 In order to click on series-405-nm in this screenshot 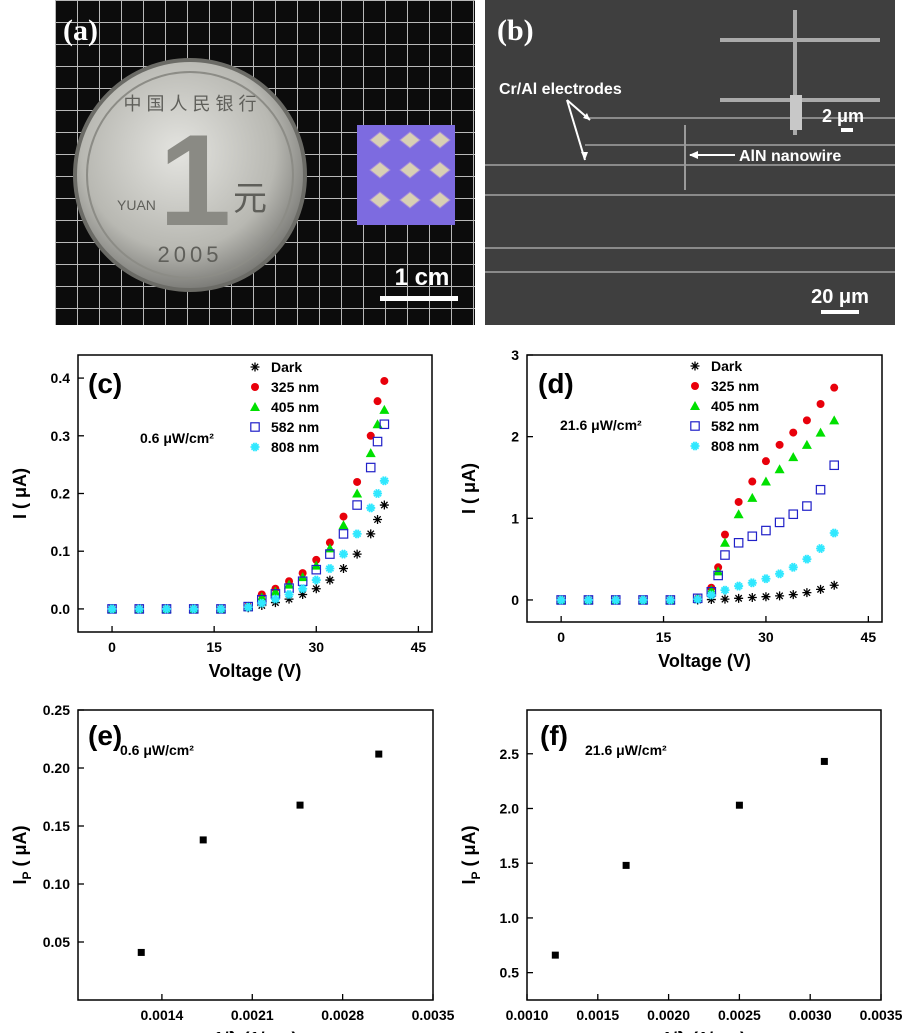, I will do `click(248, 508)`.